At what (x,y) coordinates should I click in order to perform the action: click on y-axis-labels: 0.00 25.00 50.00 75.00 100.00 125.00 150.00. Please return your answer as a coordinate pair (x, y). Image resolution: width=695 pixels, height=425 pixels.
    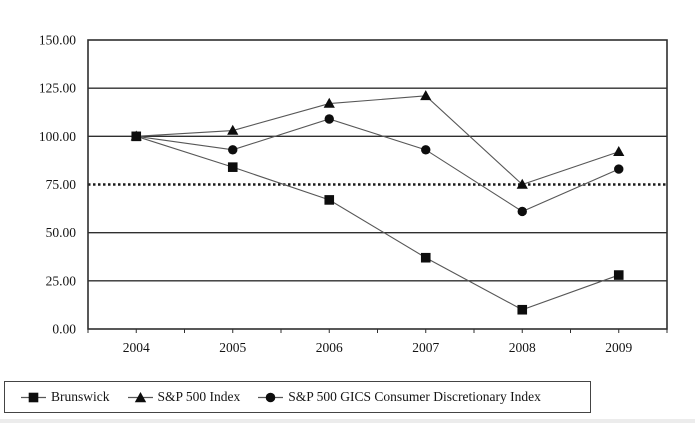
    Looking at the image, I should click on (57, 185).